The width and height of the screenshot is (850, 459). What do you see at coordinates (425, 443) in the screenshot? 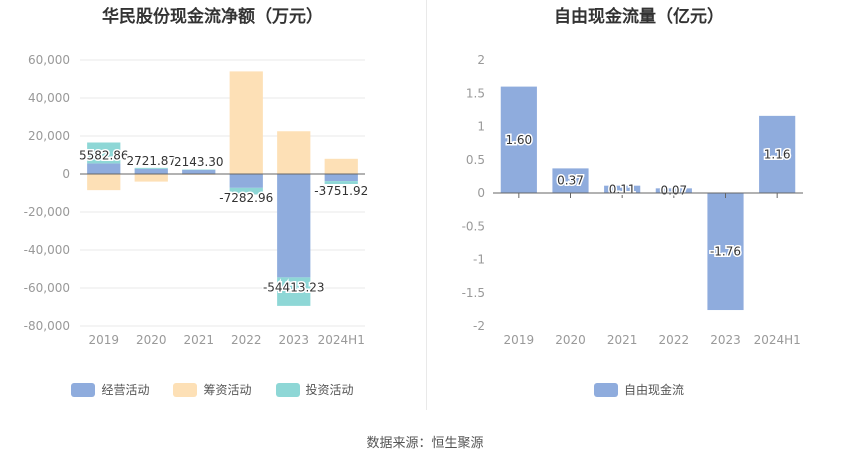
I see `data-source-note: 数据来源：恒生聚源` at bounding box center [425, 443].